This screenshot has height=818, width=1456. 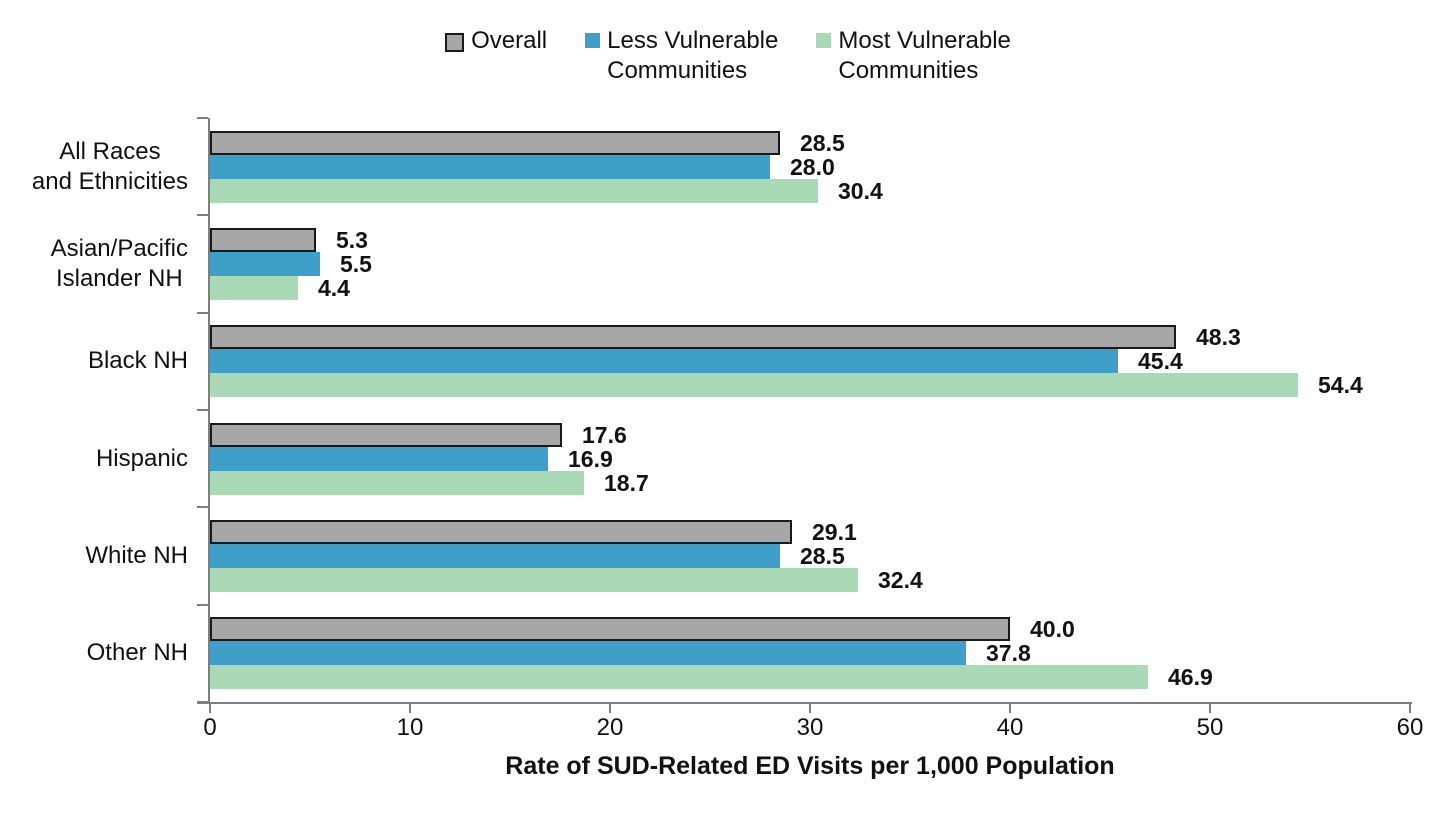 What do you see at coordinates (1190, 677) in the screenshot?
I see `bar-value-label: 46.9` at bounding box center [1190, 677].